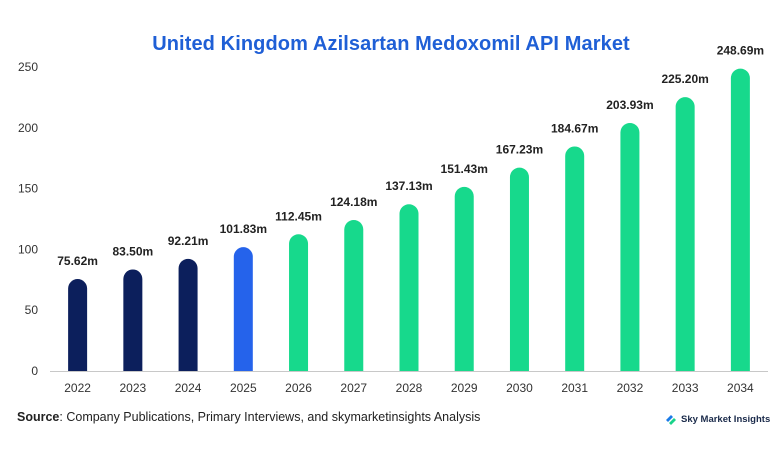 The image size is (782, 454). Describe the element at coordinates (464, 278) in the screenshot. I see `bar-2029` at that location.